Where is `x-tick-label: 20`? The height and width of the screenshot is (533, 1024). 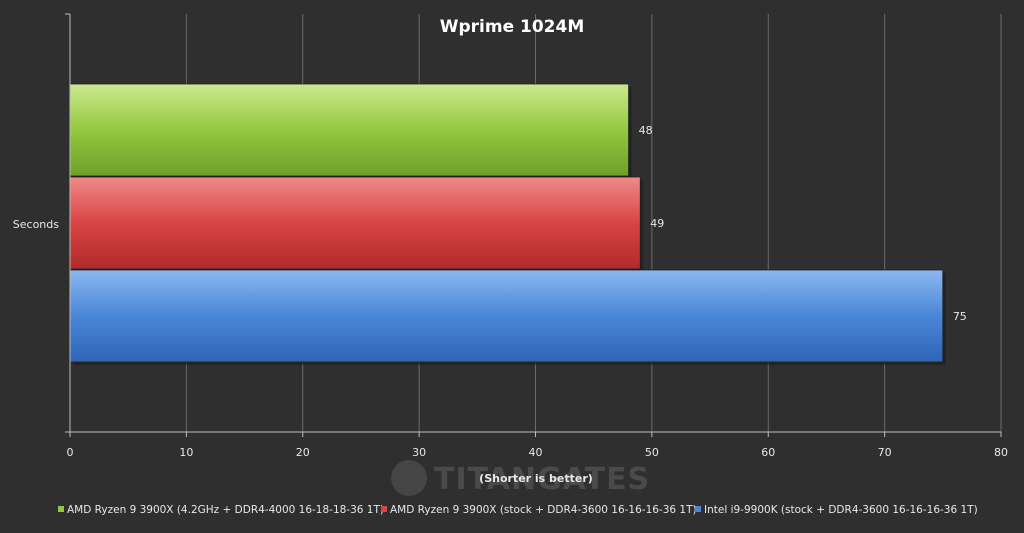 x-tick-label: 20 is located at coordinates (303, 452).